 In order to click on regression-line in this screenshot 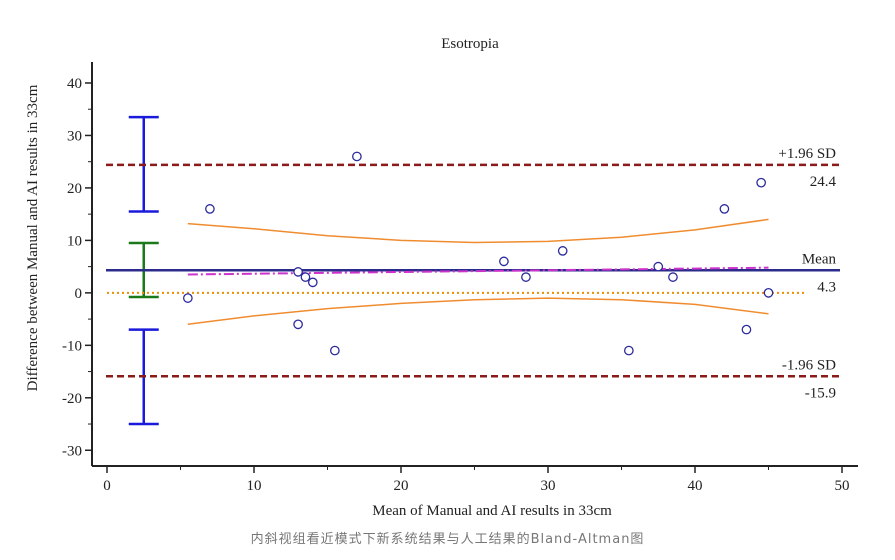, I will do `click(478, 271)`.